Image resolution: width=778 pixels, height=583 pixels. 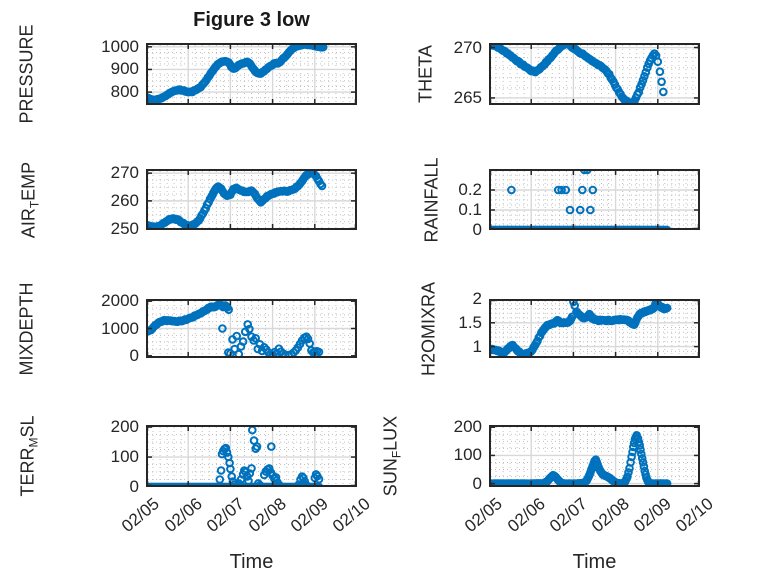 What do you see at coordinates (477, 229) in the screenshot?
I see `y-tick-label-rainfall: 0` at bounding box center [477, 229].